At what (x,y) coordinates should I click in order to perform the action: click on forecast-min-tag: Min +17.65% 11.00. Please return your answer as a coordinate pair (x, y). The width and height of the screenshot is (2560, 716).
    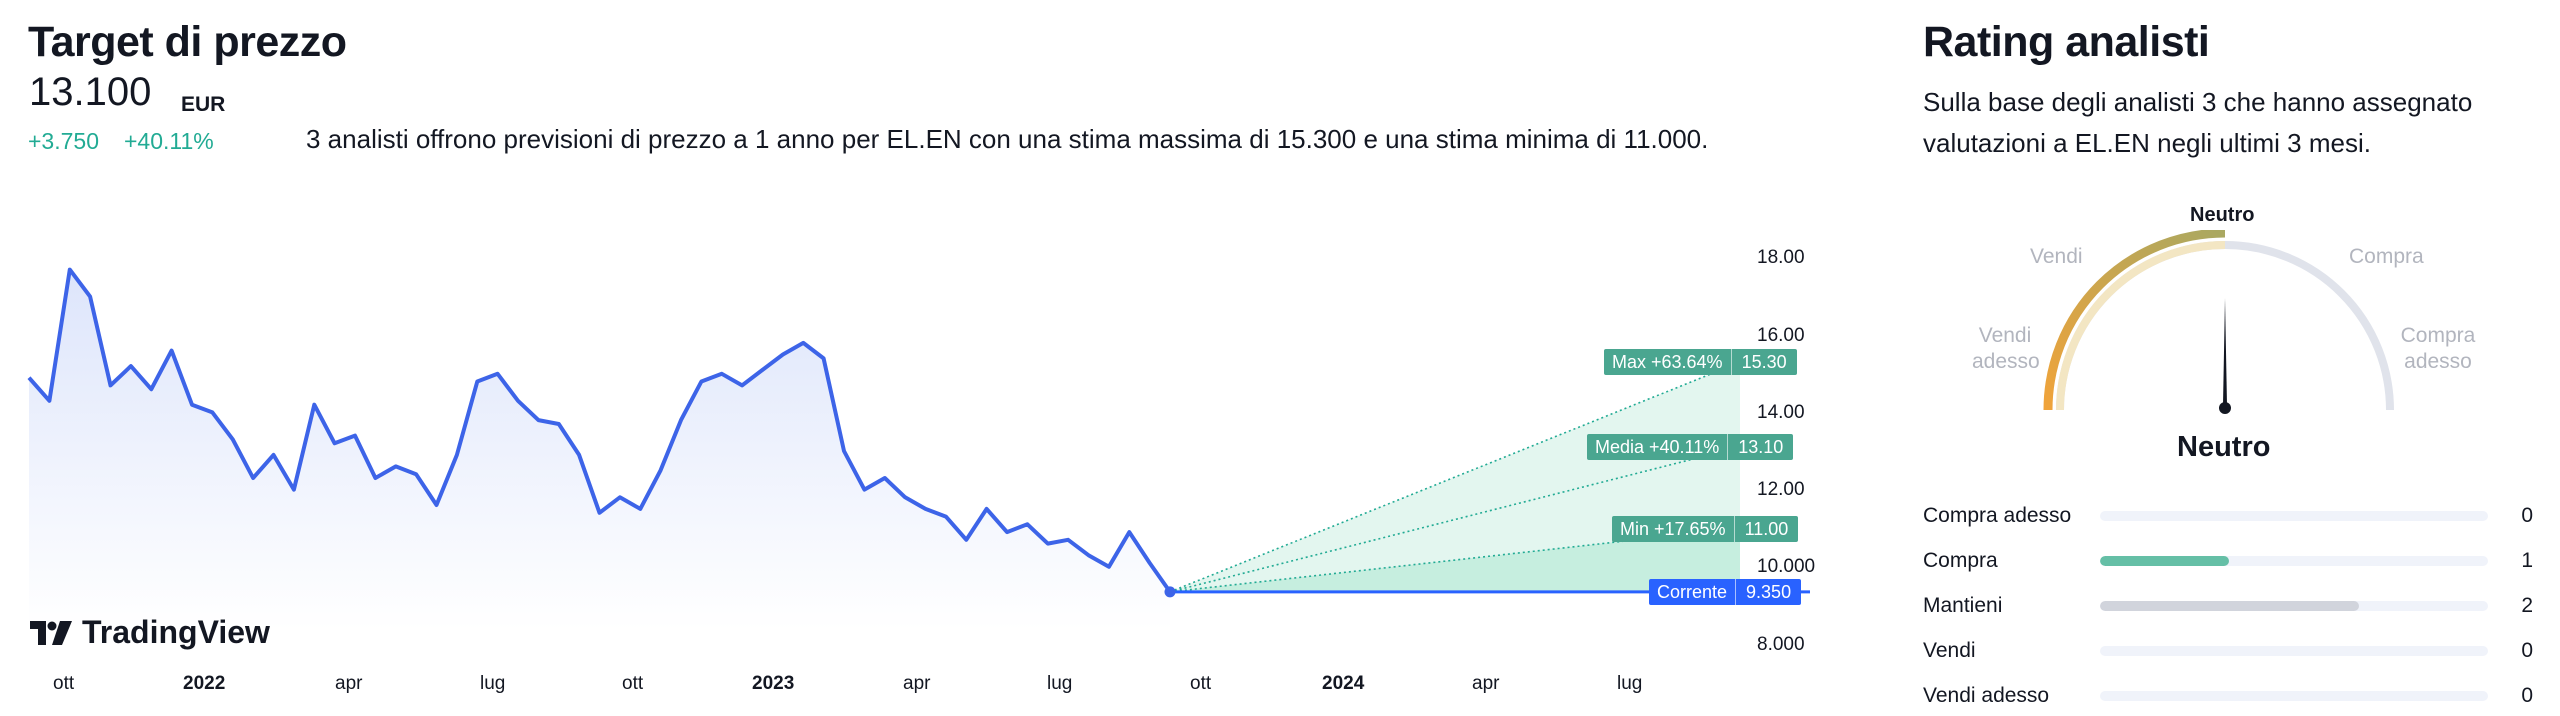
    Looking at the image, I should click on (1705, 529).